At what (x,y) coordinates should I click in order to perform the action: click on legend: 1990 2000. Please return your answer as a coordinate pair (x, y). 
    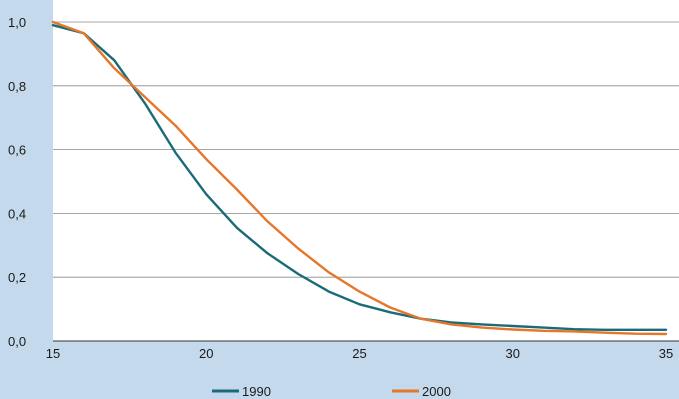
    Looking at the image, I should click on (331, 391).